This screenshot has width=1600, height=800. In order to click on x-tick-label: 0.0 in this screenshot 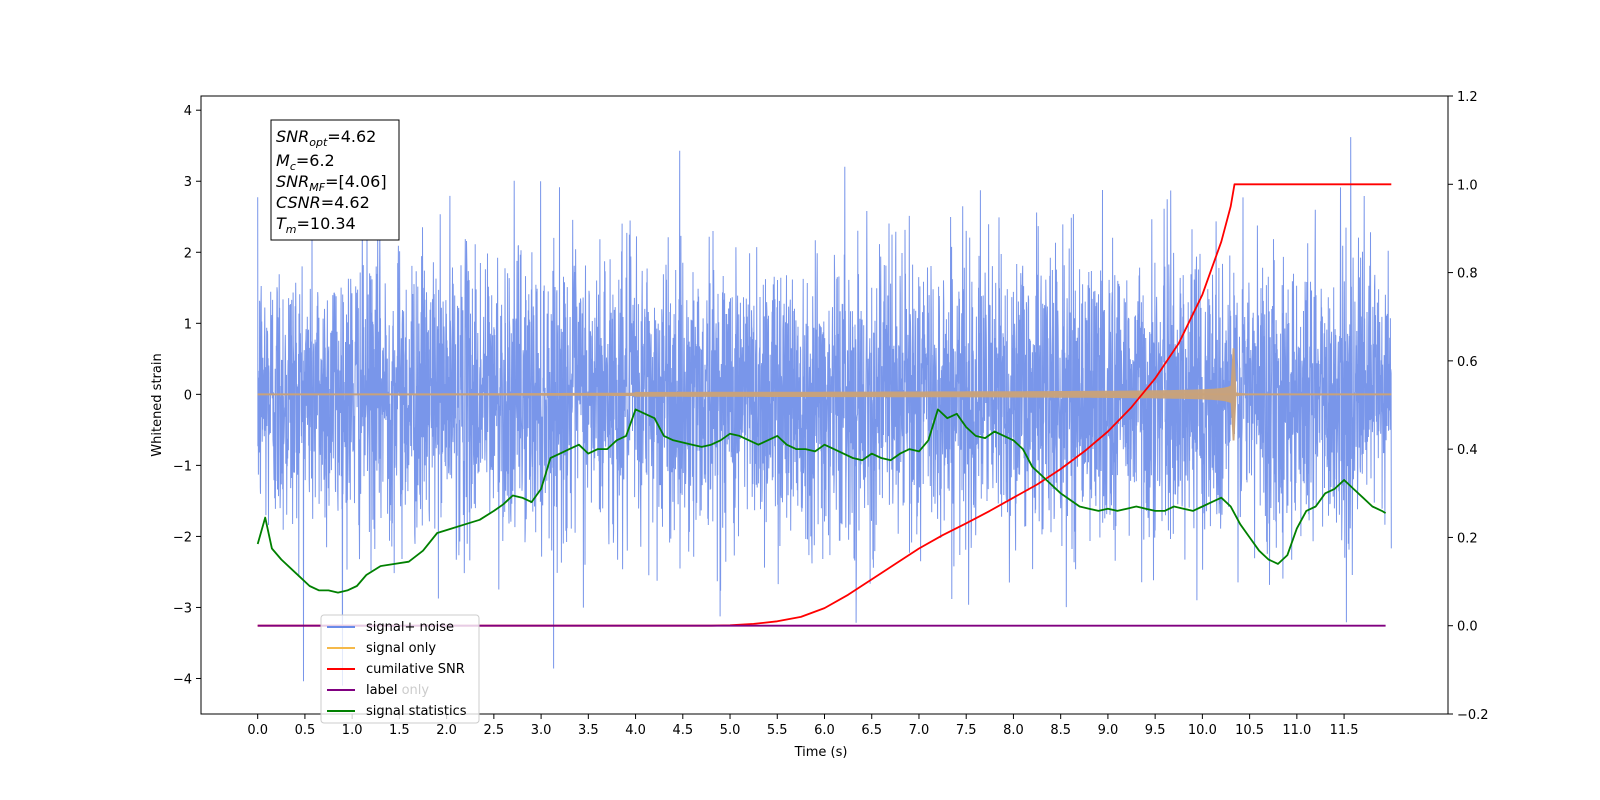, I will do `click(257, 730)`.